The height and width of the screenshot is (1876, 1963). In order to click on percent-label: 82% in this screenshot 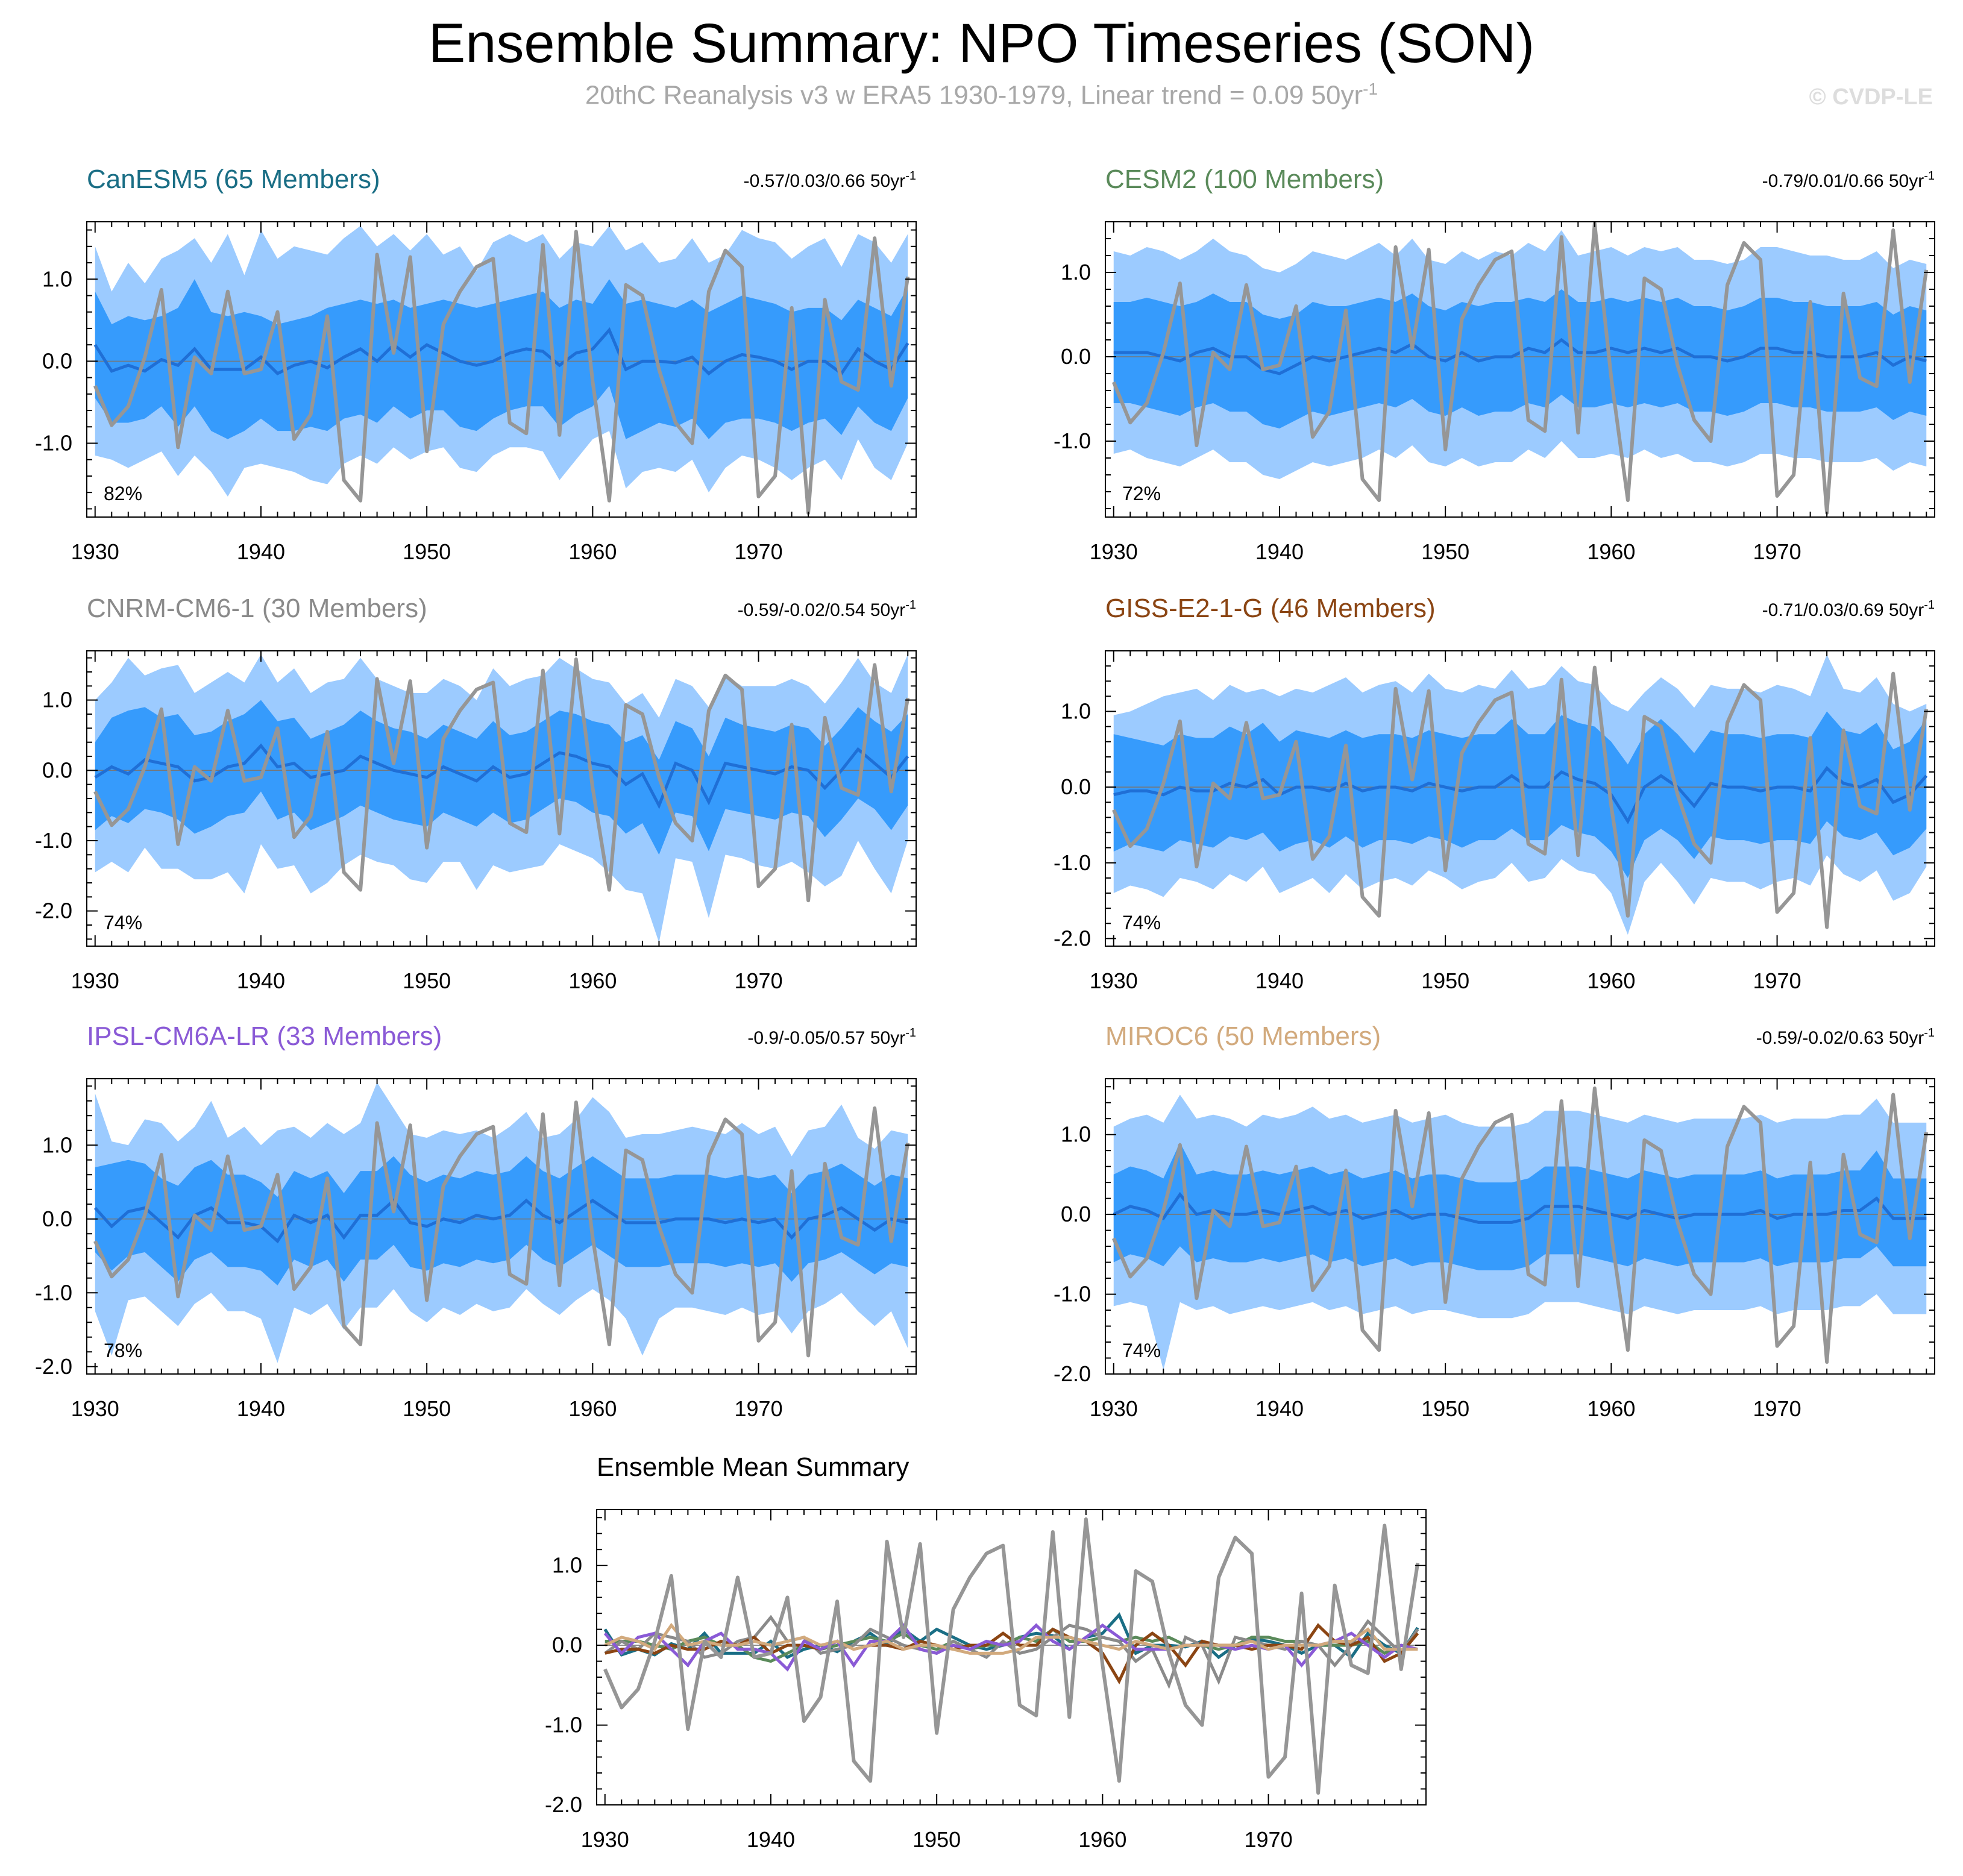, I will do `click(123, 493)`.